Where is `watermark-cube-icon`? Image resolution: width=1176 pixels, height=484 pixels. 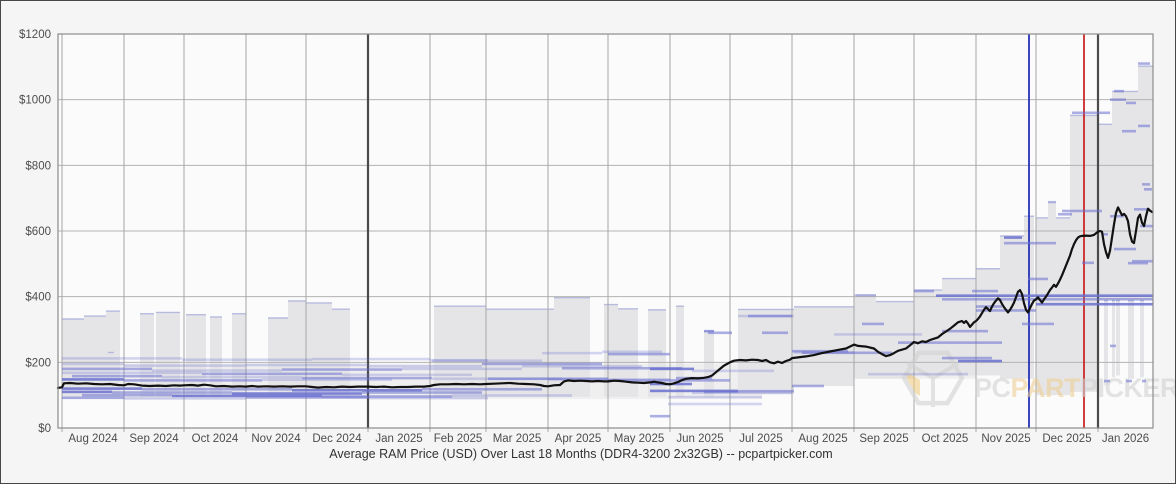
watermark-cube-icon is located at coordinates (933, 378).